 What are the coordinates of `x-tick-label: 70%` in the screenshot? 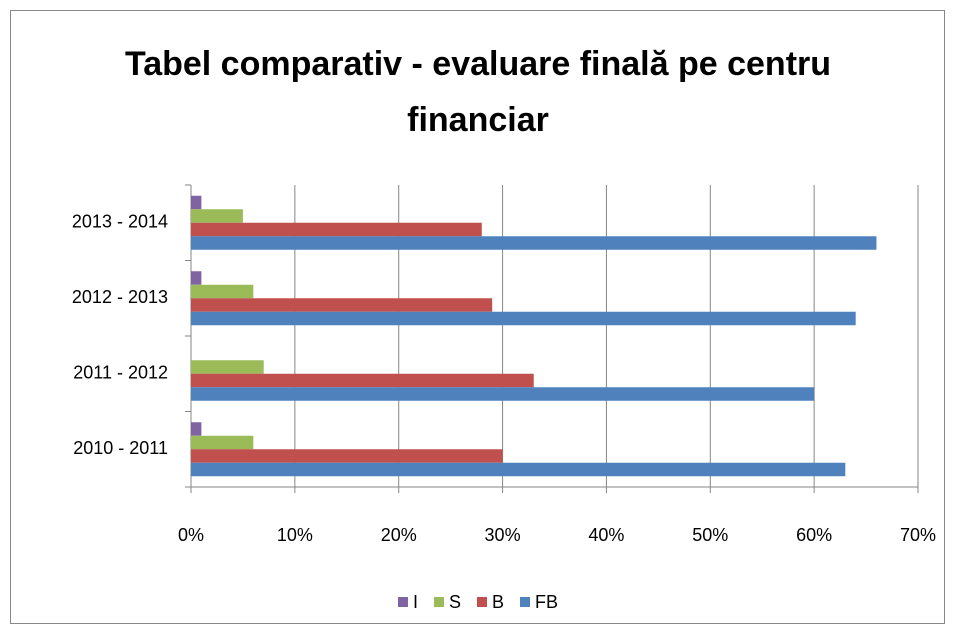 It's located at (918, 535).